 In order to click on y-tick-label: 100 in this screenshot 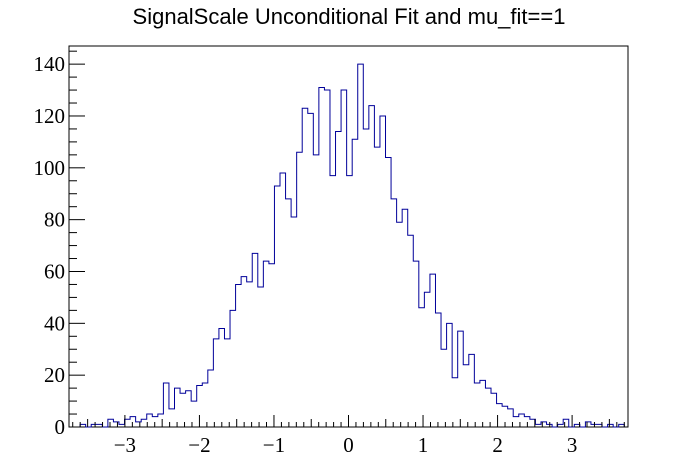, I will do `click(50, 168)`.